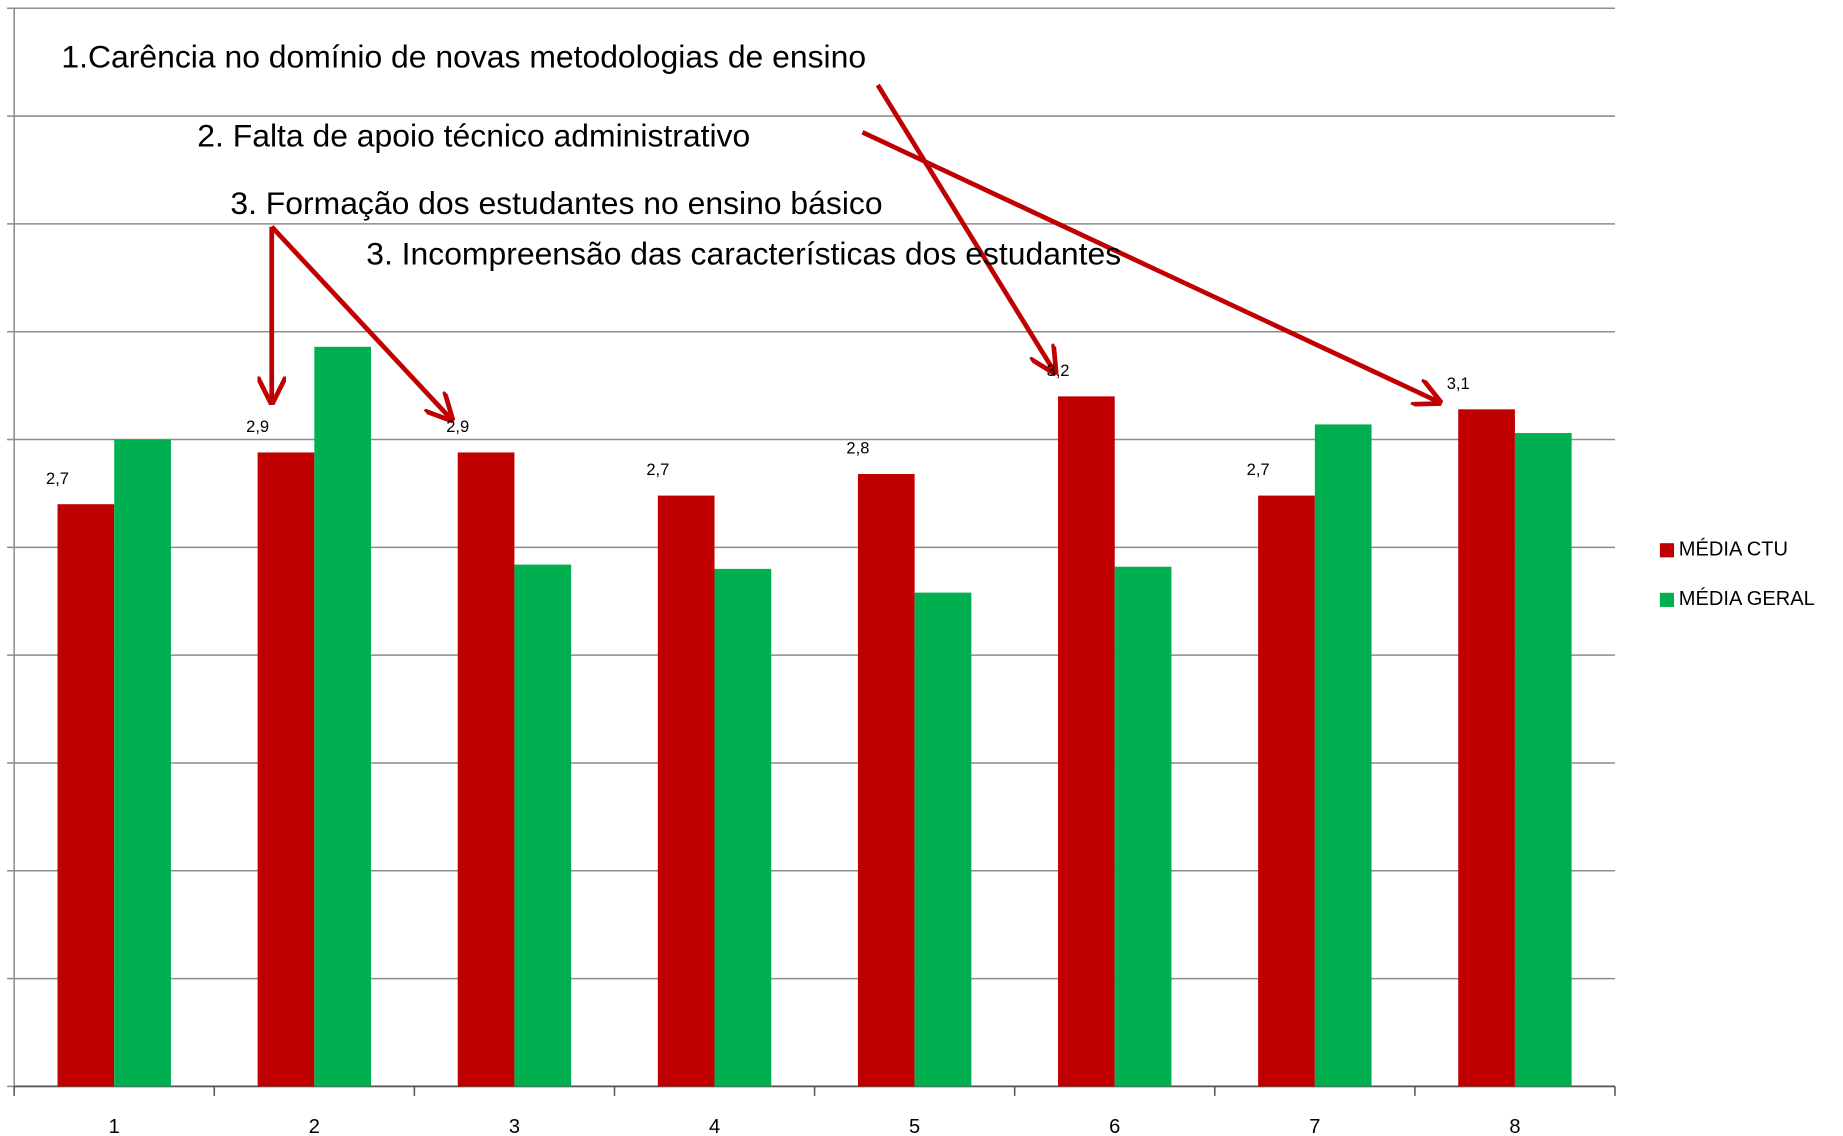  I want to click on x-tick-label: 4, so click(714, 1126).